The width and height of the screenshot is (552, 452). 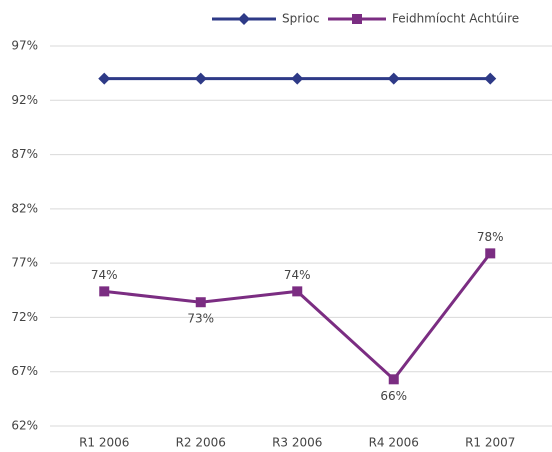 I want to click on x-tick-label: R2 2006, so click(x=201, y=443).